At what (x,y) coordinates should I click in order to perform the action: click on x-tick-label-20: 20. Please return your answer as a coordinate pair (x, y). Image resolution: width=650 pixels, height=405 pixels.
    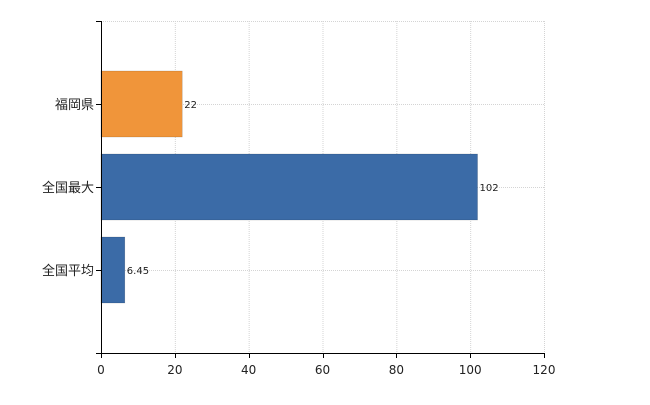
    Looking at the image, I should click on (174, 370).